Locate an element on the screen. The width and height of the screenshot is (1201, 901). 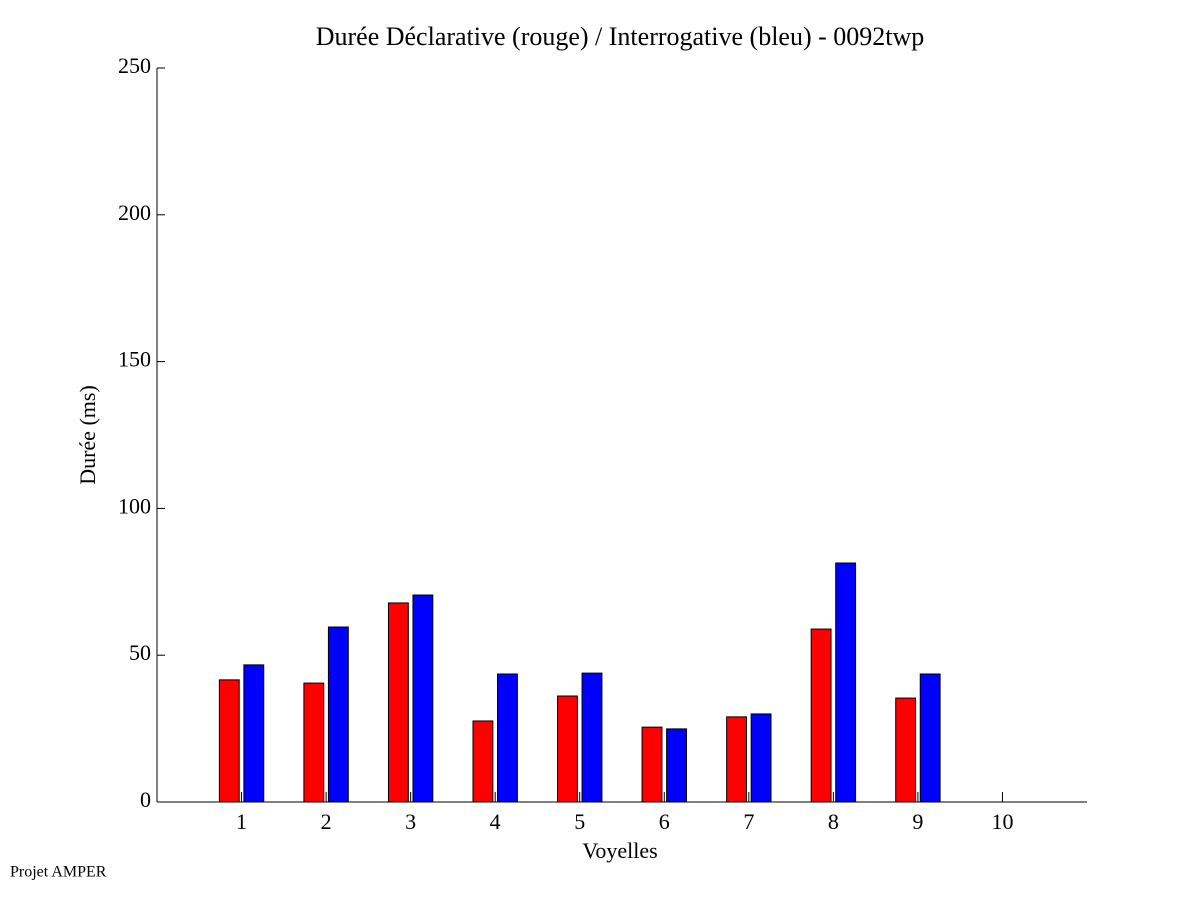
x-tick-label: 6 is located at coordinates (664, 821).